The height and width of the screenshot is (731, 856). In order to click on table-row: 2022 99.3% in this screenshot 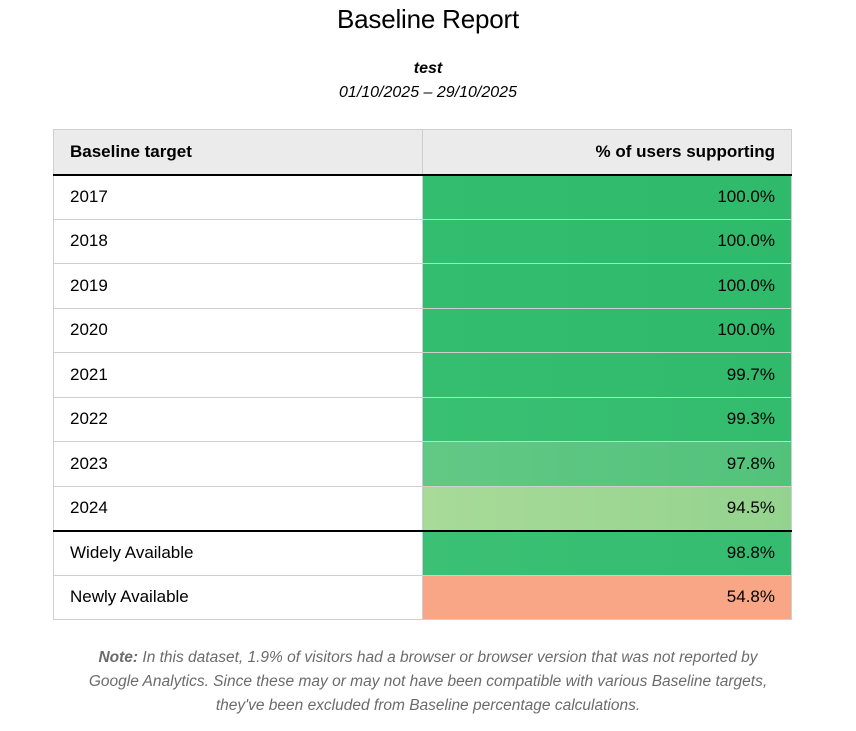, I will do `click(422, 419)`.